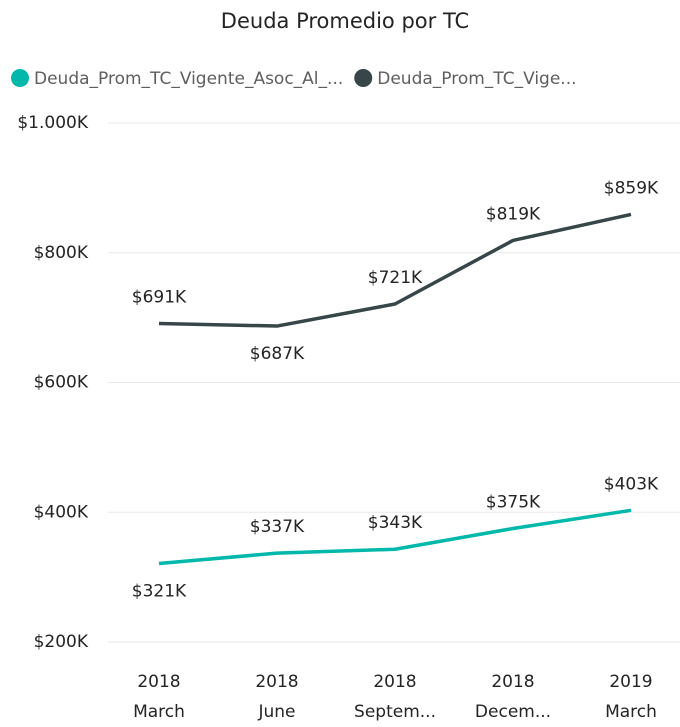 The image size is (680, 727). Describe the element at coordinates (277, 354) in the screenshot. I see `data-label: $687K` at that location.